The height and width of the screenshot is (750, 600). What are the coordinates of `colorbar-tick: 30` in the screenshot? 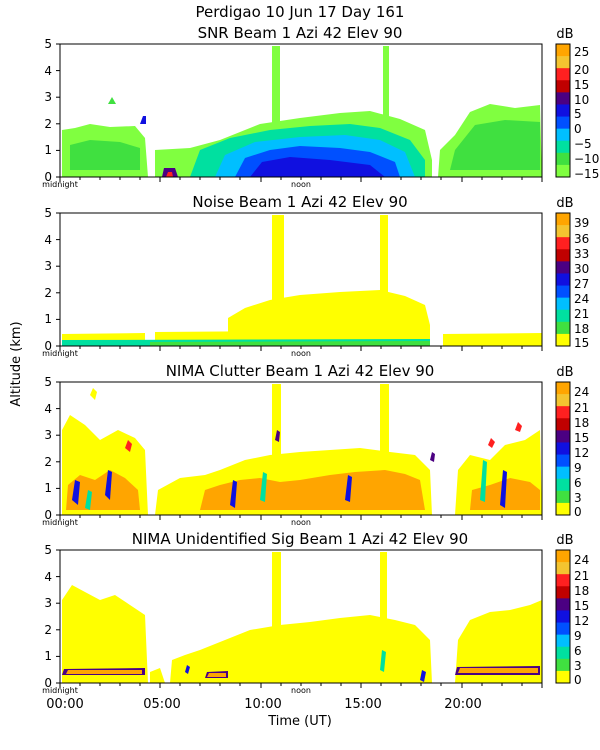 It's located at (581, 269).